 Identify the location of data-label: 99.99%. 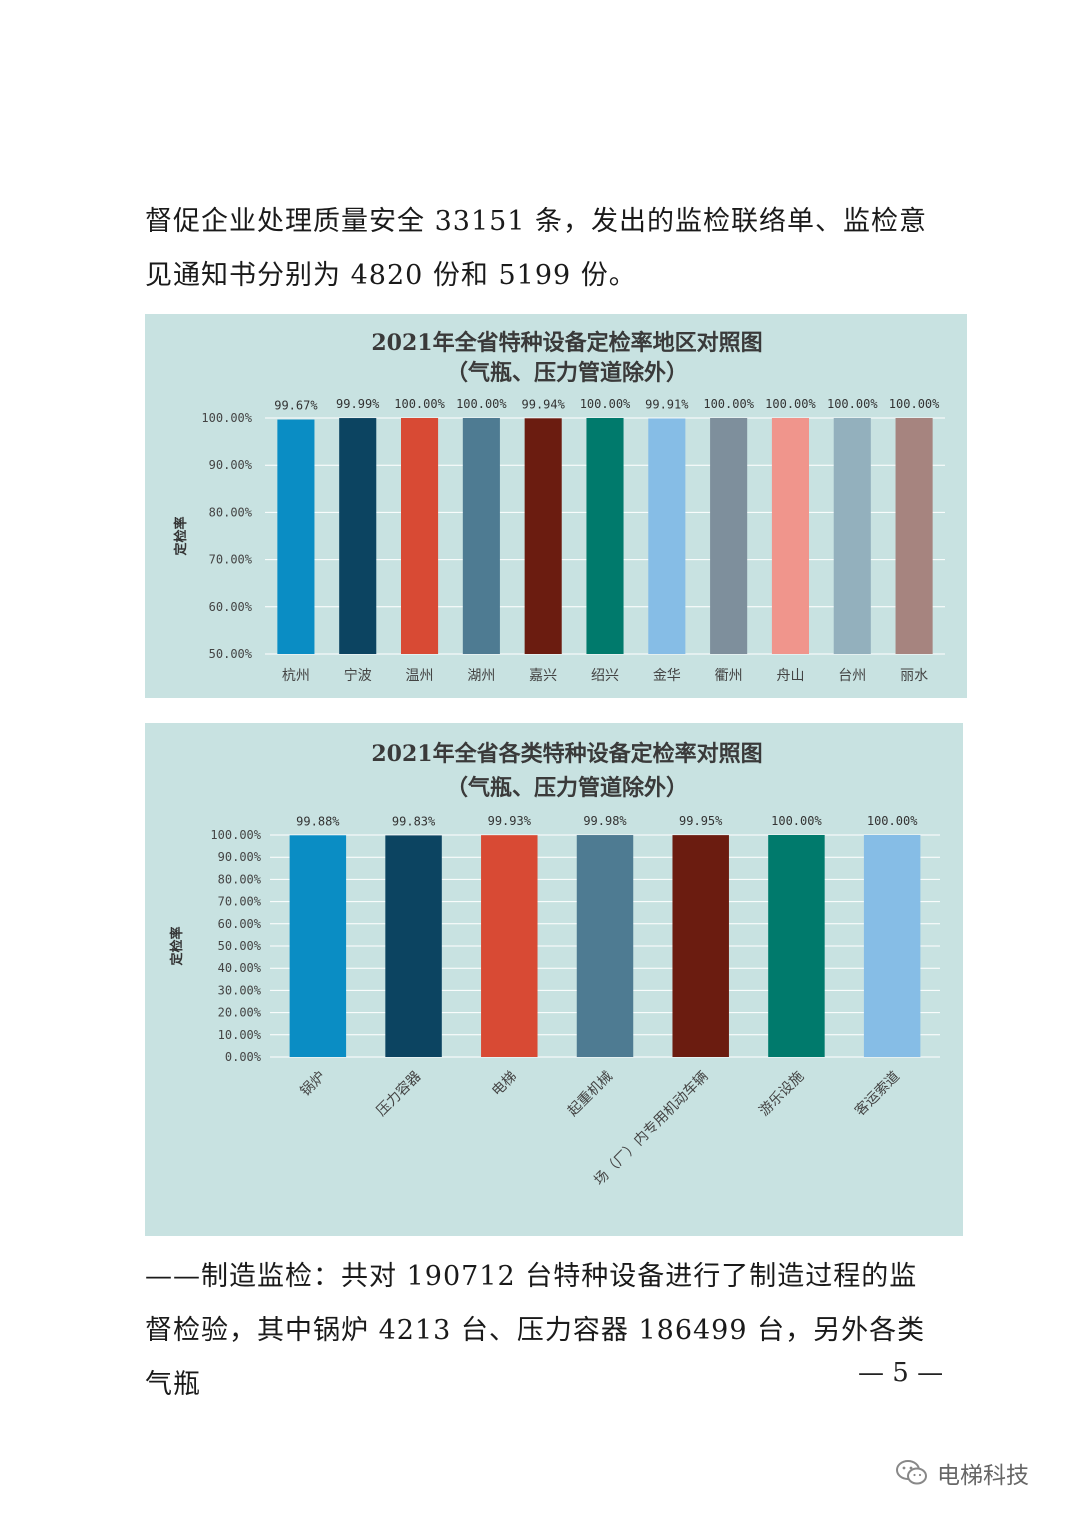
(358, 404).